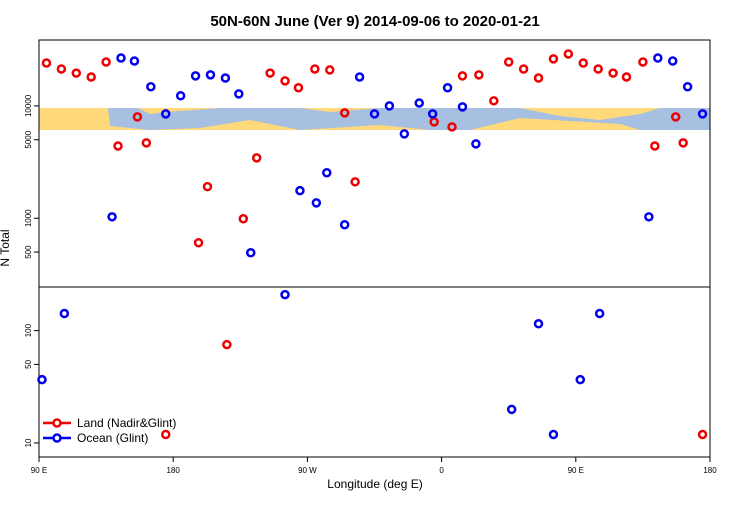  I want to click on map-strip, so click(374, 119).